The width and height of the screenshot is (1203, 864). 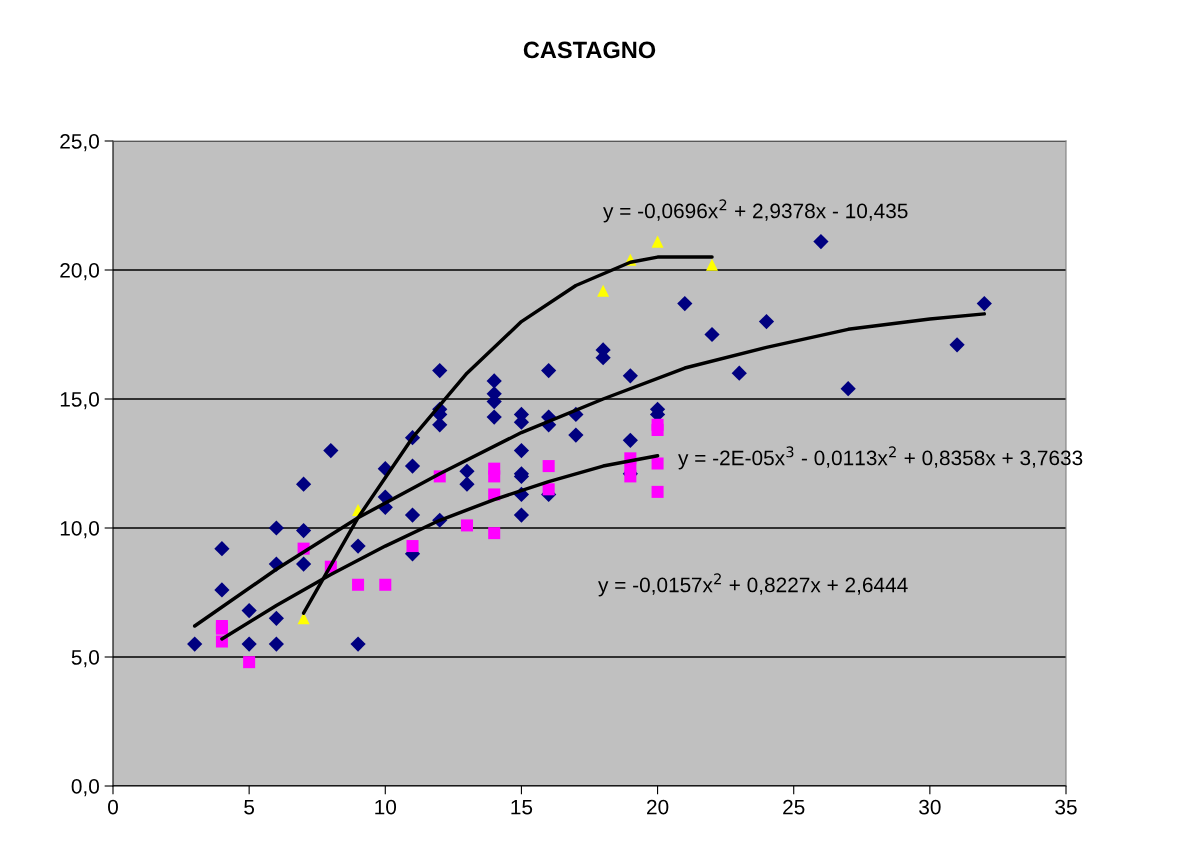 I want to click on y-tick-label: 25,0, so click(x=79, y=143).